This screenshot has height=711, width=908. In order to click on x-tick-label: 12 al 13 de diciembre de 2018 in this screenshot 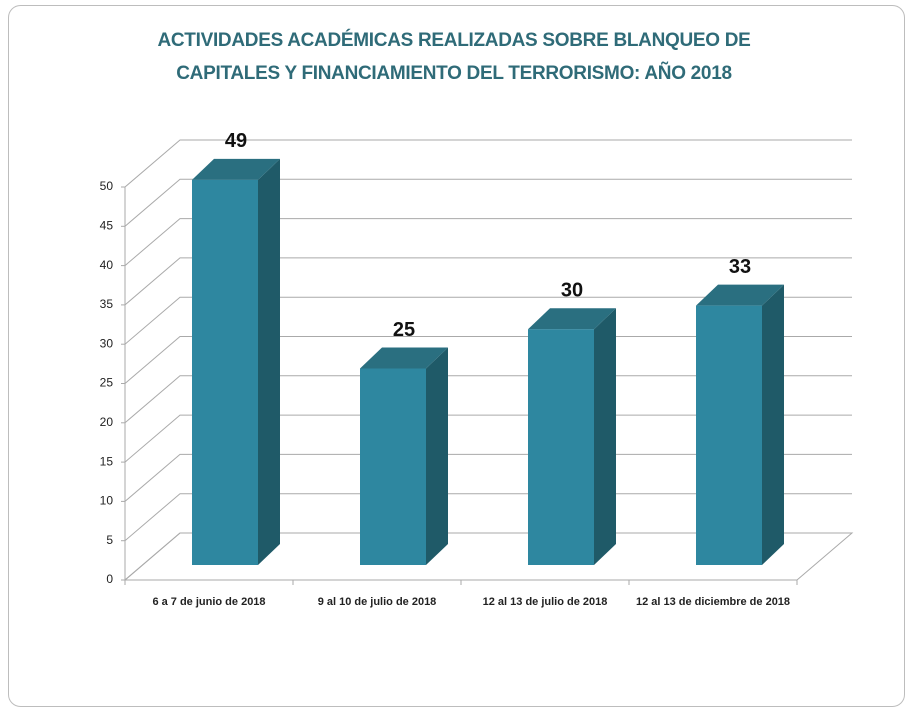, I will do `click(713, 602)`.